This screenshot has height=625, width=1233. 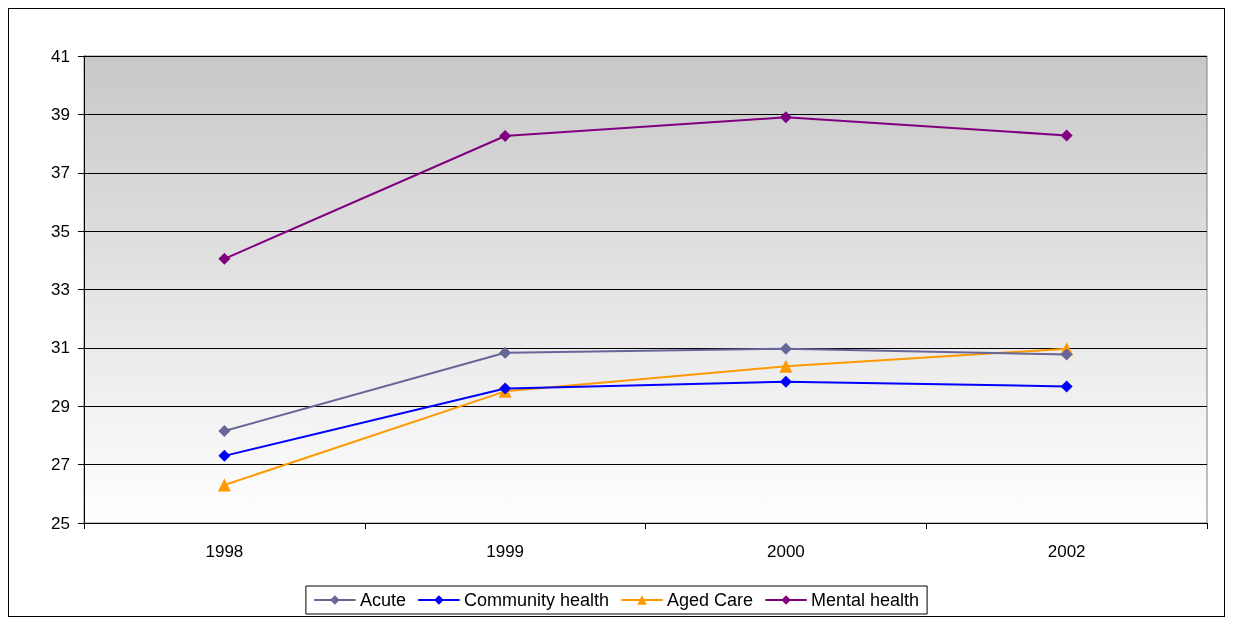 What do you see at coordinates (536, 600) in the screenshot?
I see `legend-label: Community health` at bounding box center [536, 600].